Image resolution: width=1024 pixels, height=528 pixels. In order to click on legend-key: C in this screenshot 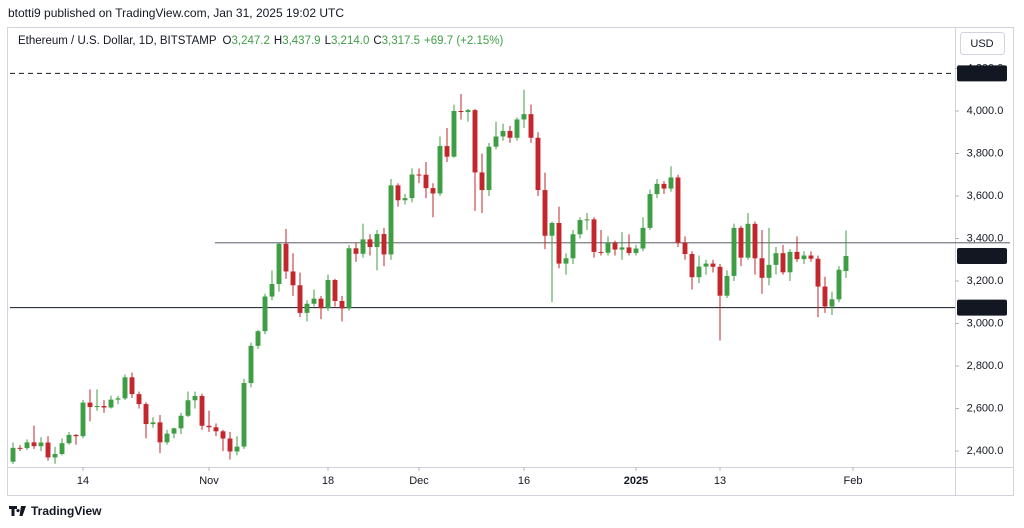, I will do `click(377, 41)`.